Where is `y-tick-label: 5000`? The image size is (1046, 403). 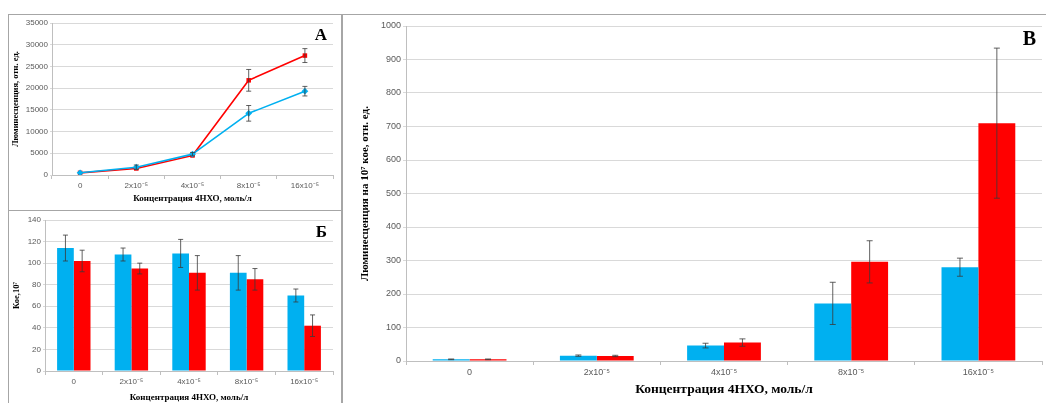 y-tick-label: 5000 is located at coordinates (39, 153).